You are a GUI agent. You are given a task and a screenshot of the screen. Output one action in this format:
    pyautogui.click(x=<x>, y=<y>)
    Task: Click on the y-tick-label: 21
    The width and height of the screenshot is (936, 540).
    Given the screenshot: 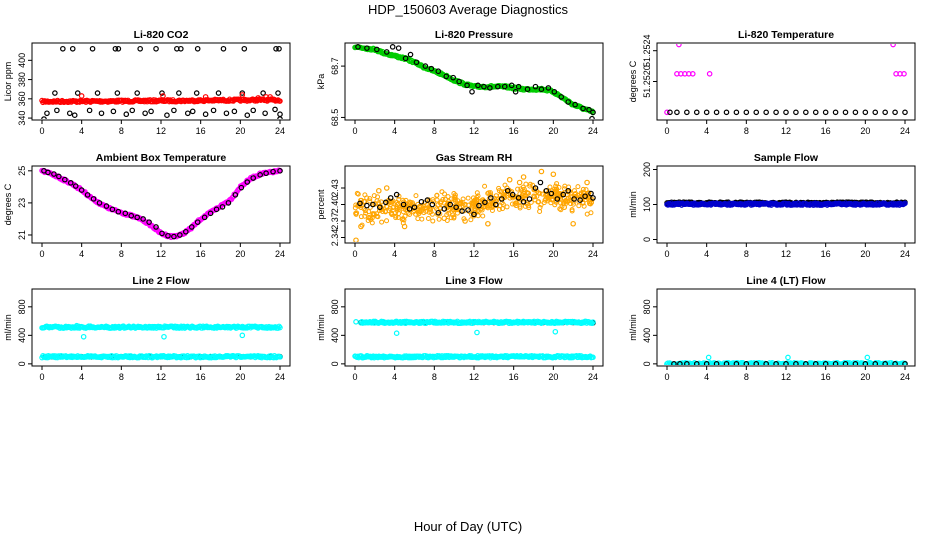 What is the action you would take?
    pyautogui.click(x=22, y=235)
    